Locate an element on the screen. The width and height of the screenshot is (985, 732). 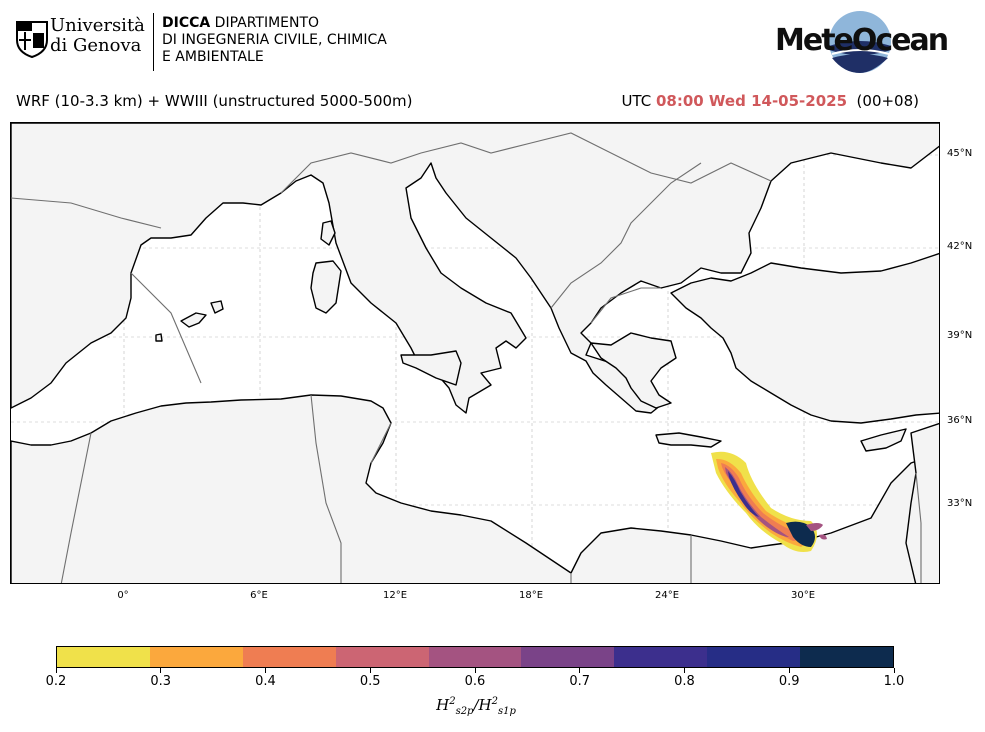
lon-label-18e: 18°E is located at coordinates (531, 595).